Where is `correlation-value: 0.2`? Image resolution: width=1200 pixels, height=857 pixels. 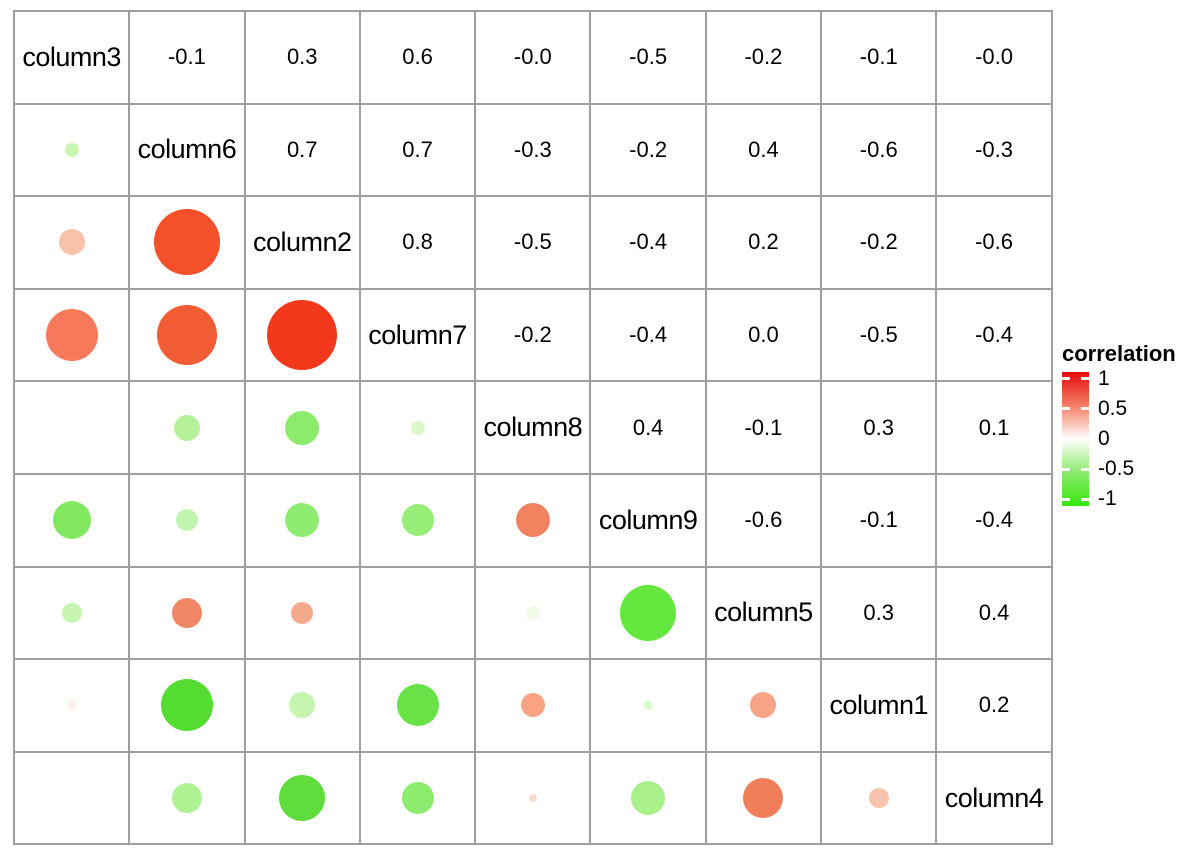 correlation-value: 0.2 is located at coordinates (763, 242).